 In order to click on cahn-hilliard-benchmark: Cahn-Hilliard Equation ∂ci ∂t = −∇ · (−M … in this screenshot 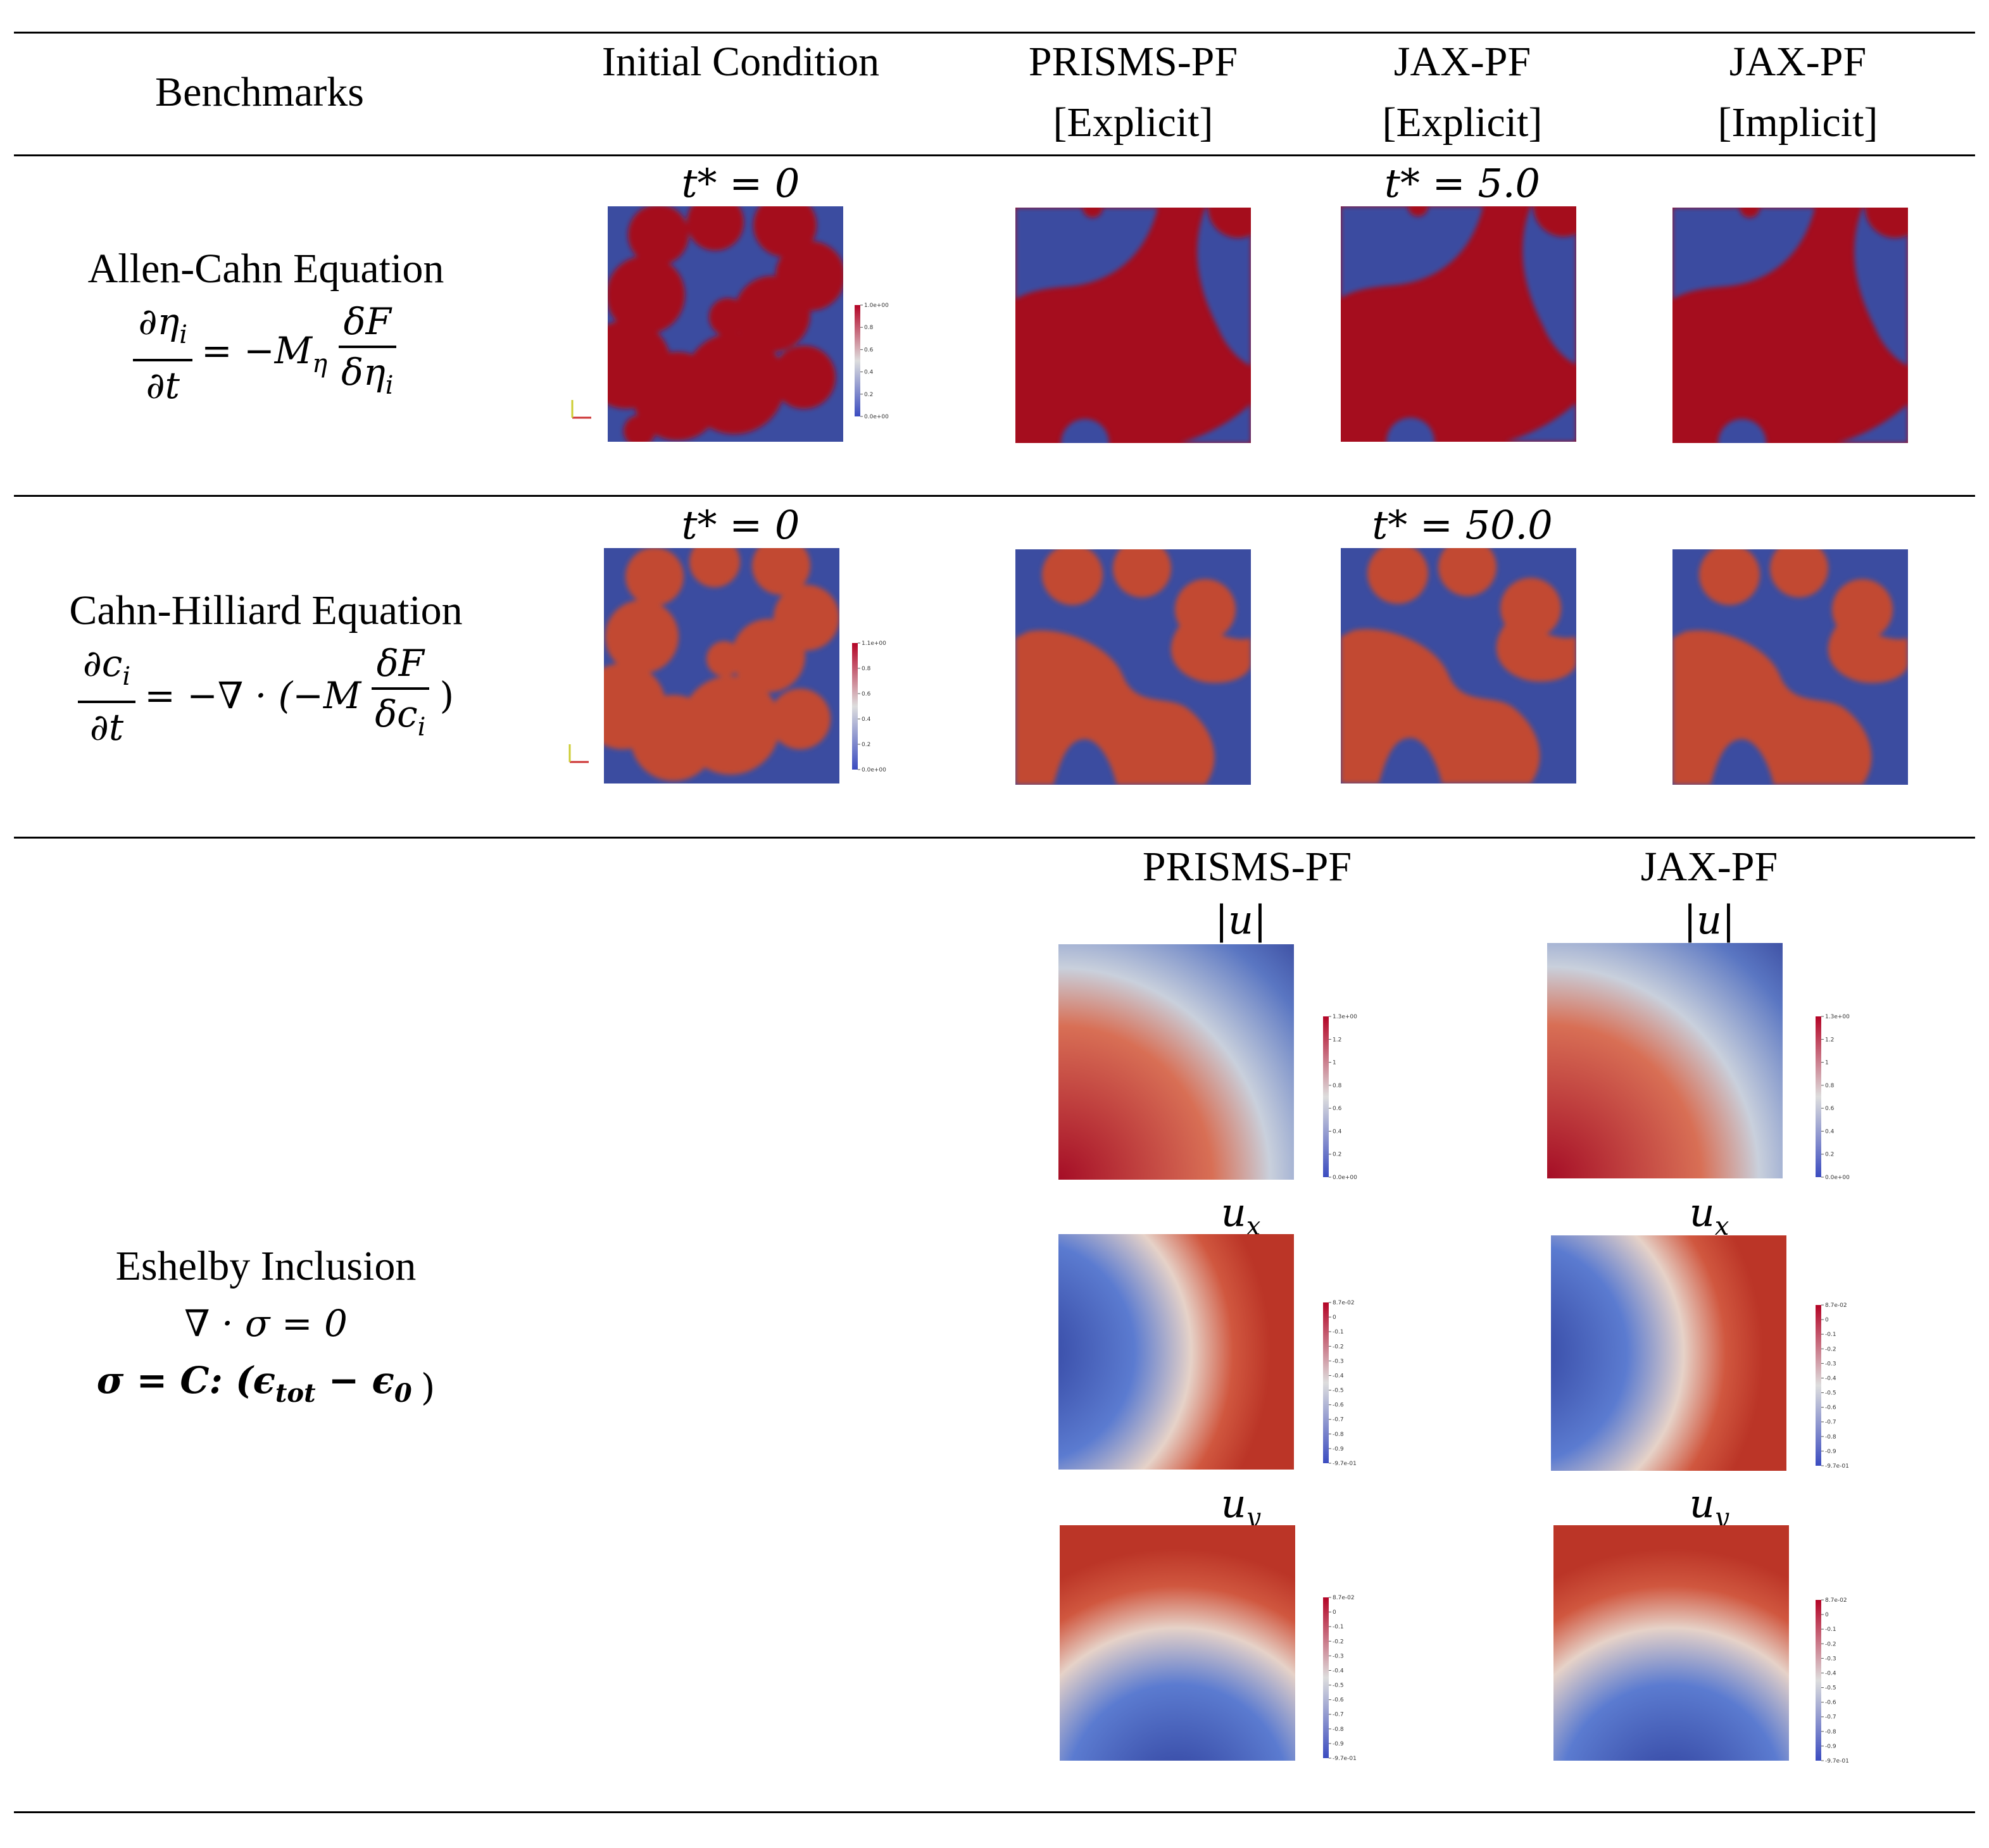, I will do `click(266, 666)`.